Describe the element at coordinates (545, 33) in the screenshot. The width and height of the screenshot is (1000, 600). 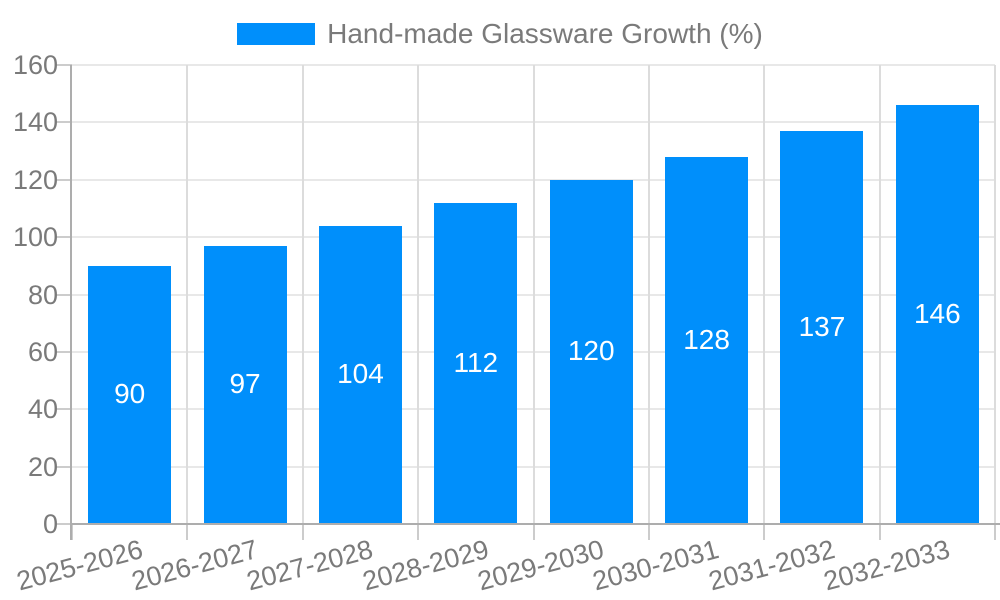
I see `legend-label: Hand-made Glassware Growth (%)` at that location.